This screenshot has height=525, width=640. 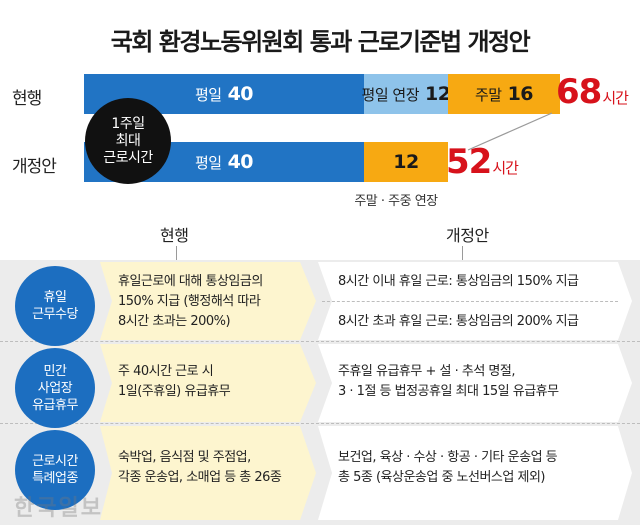 I want to click on watermark-logo: 한국일보, so click(x=58, y=508).